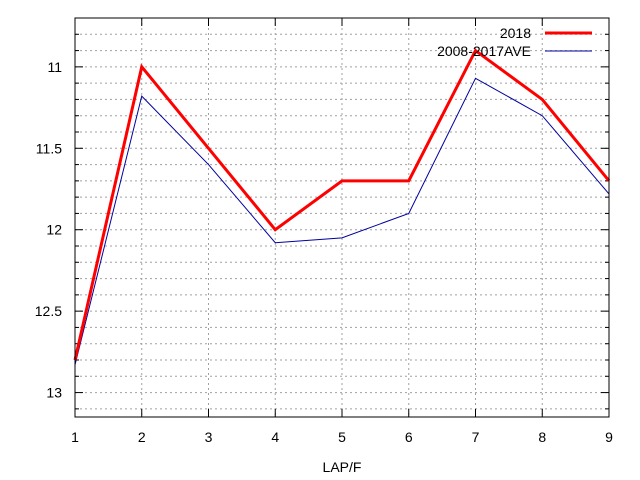  I want to click on y-tick-label: 13, so click(54, 393).